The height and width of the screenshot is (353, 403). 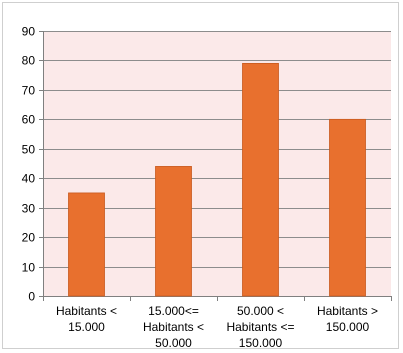 I want to click on x-category-label: 15.000<=, so click(x=173, y=311).